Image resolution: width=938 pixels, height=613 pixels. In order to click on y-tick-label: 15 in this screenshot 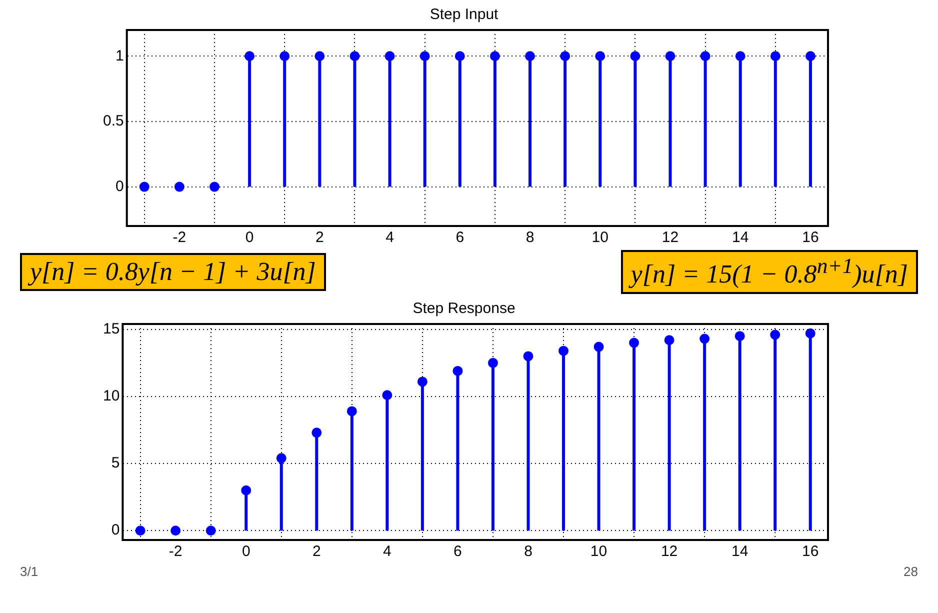, I will do `click(111, 329)`.